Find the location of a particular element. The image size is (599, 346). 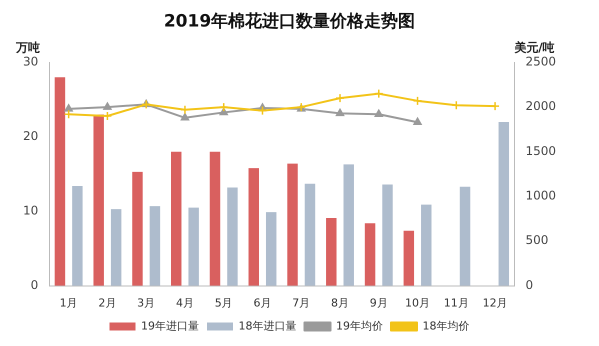

y2-tick-label: 500 is located at coordinates (536, 240).